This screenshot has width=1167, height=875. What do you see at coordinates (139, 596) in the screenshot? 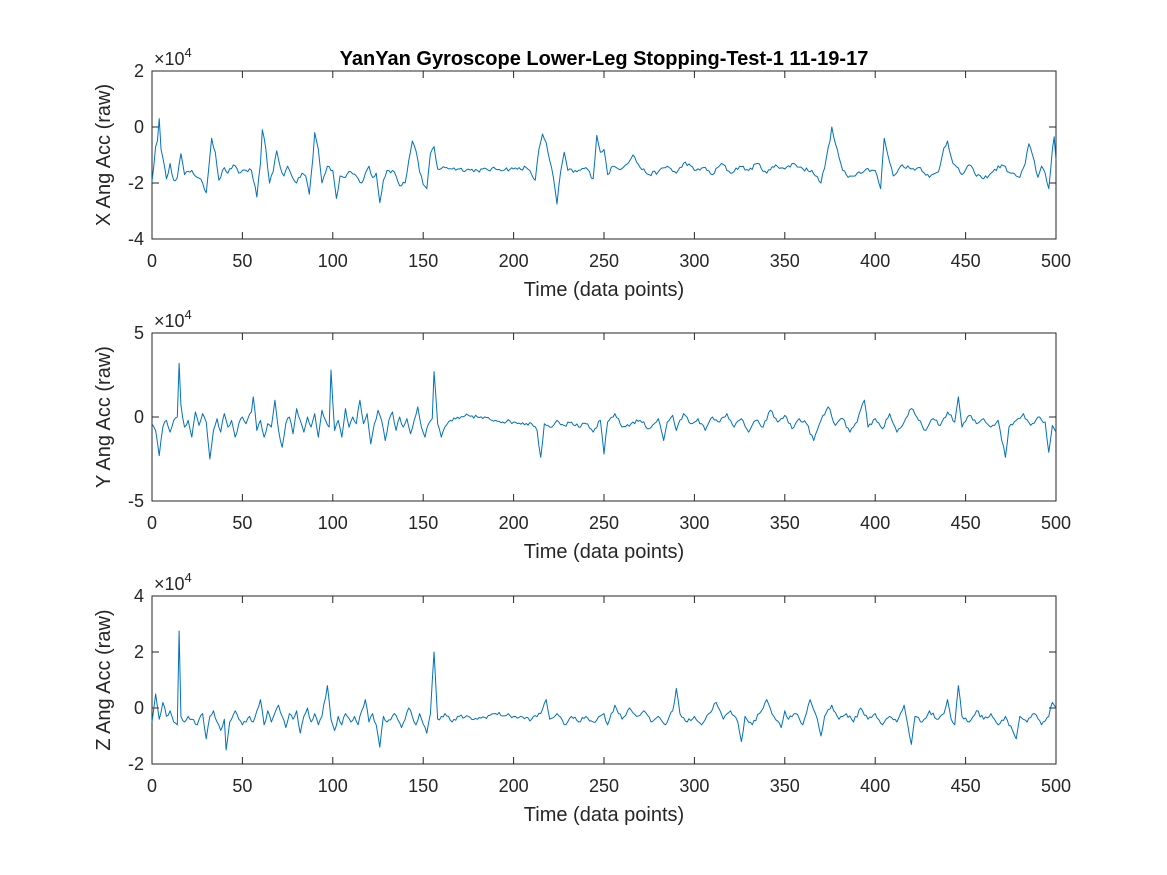
I see `y-tick-label: 4` at bounding box center [139, 596].